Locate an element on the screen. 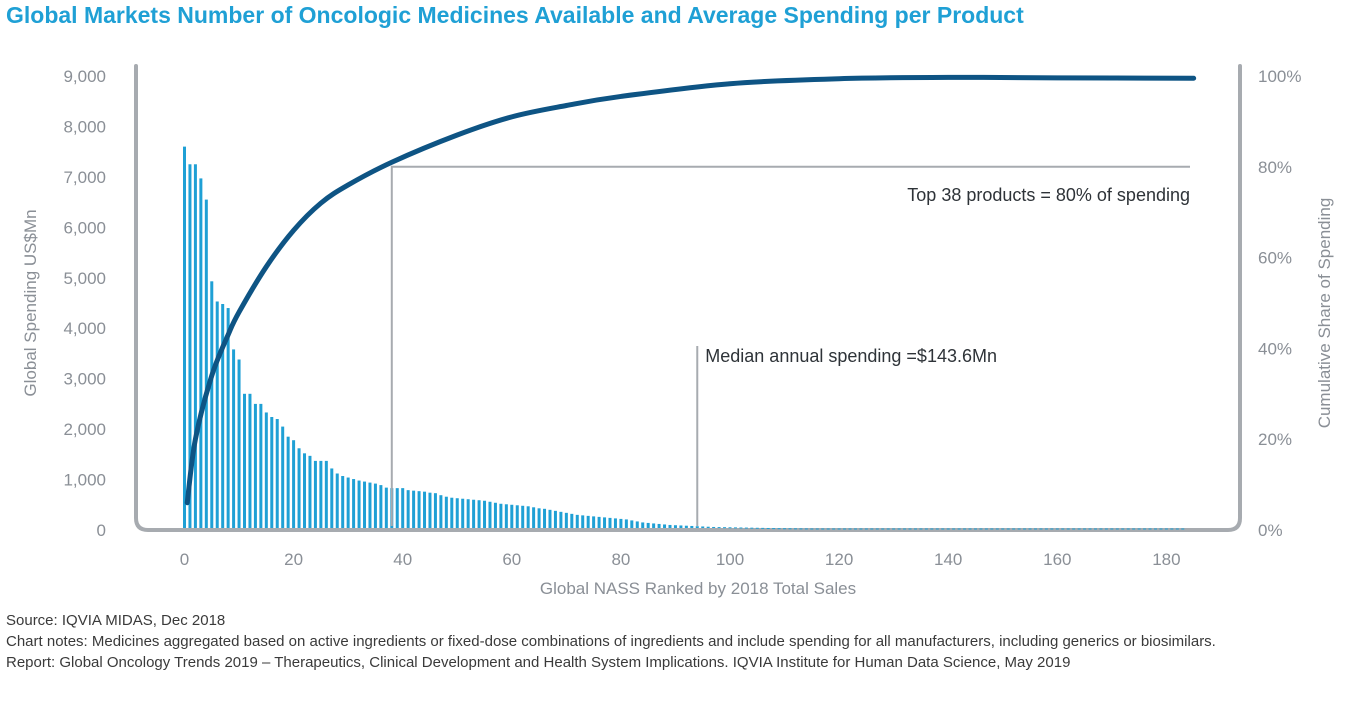 Image resolution: width=1352 pixels, height=725 pixels. y-tick-label: 1,000 is located at coordinates (84, 480).